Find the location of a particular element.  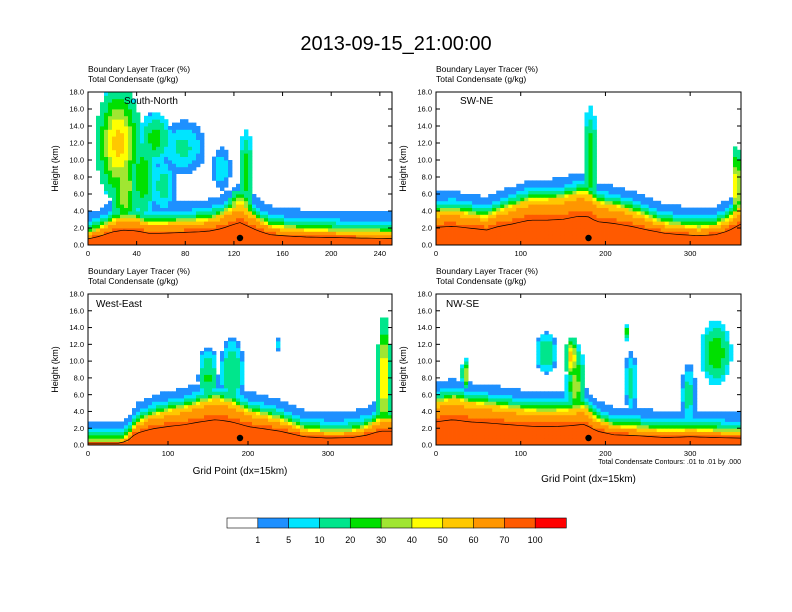

panel-header-tracer: Boundary Layer Tracer (%) is located at coordinates (487, 69).